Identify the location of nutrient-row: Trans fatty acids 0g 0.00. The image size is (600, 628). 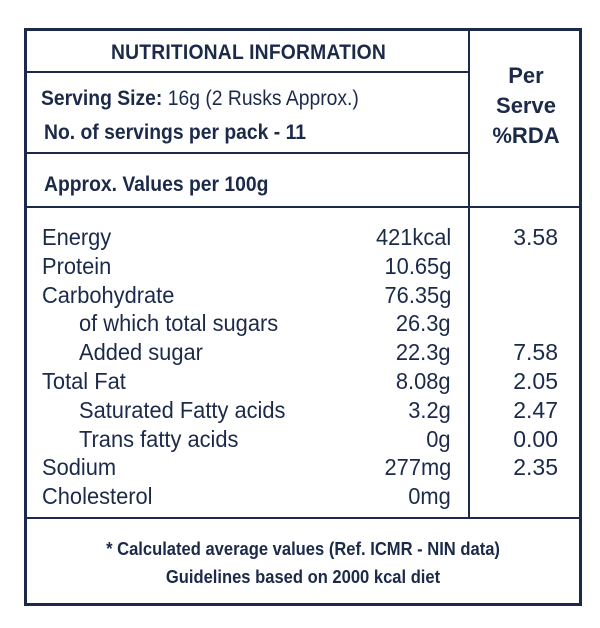
(303, 439).